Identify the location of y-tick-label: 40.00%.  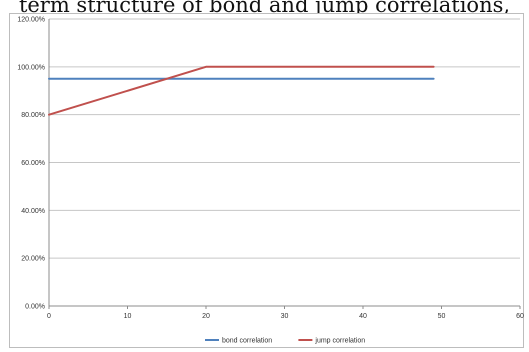
(33, 211).